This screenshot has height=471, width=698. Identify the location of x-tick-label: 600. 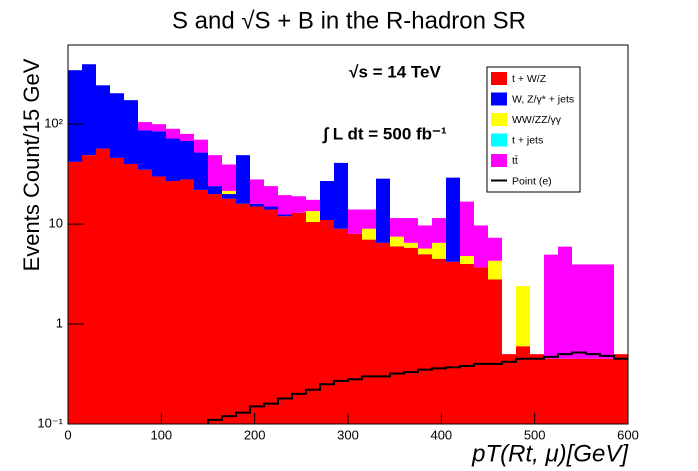
(628, 434).